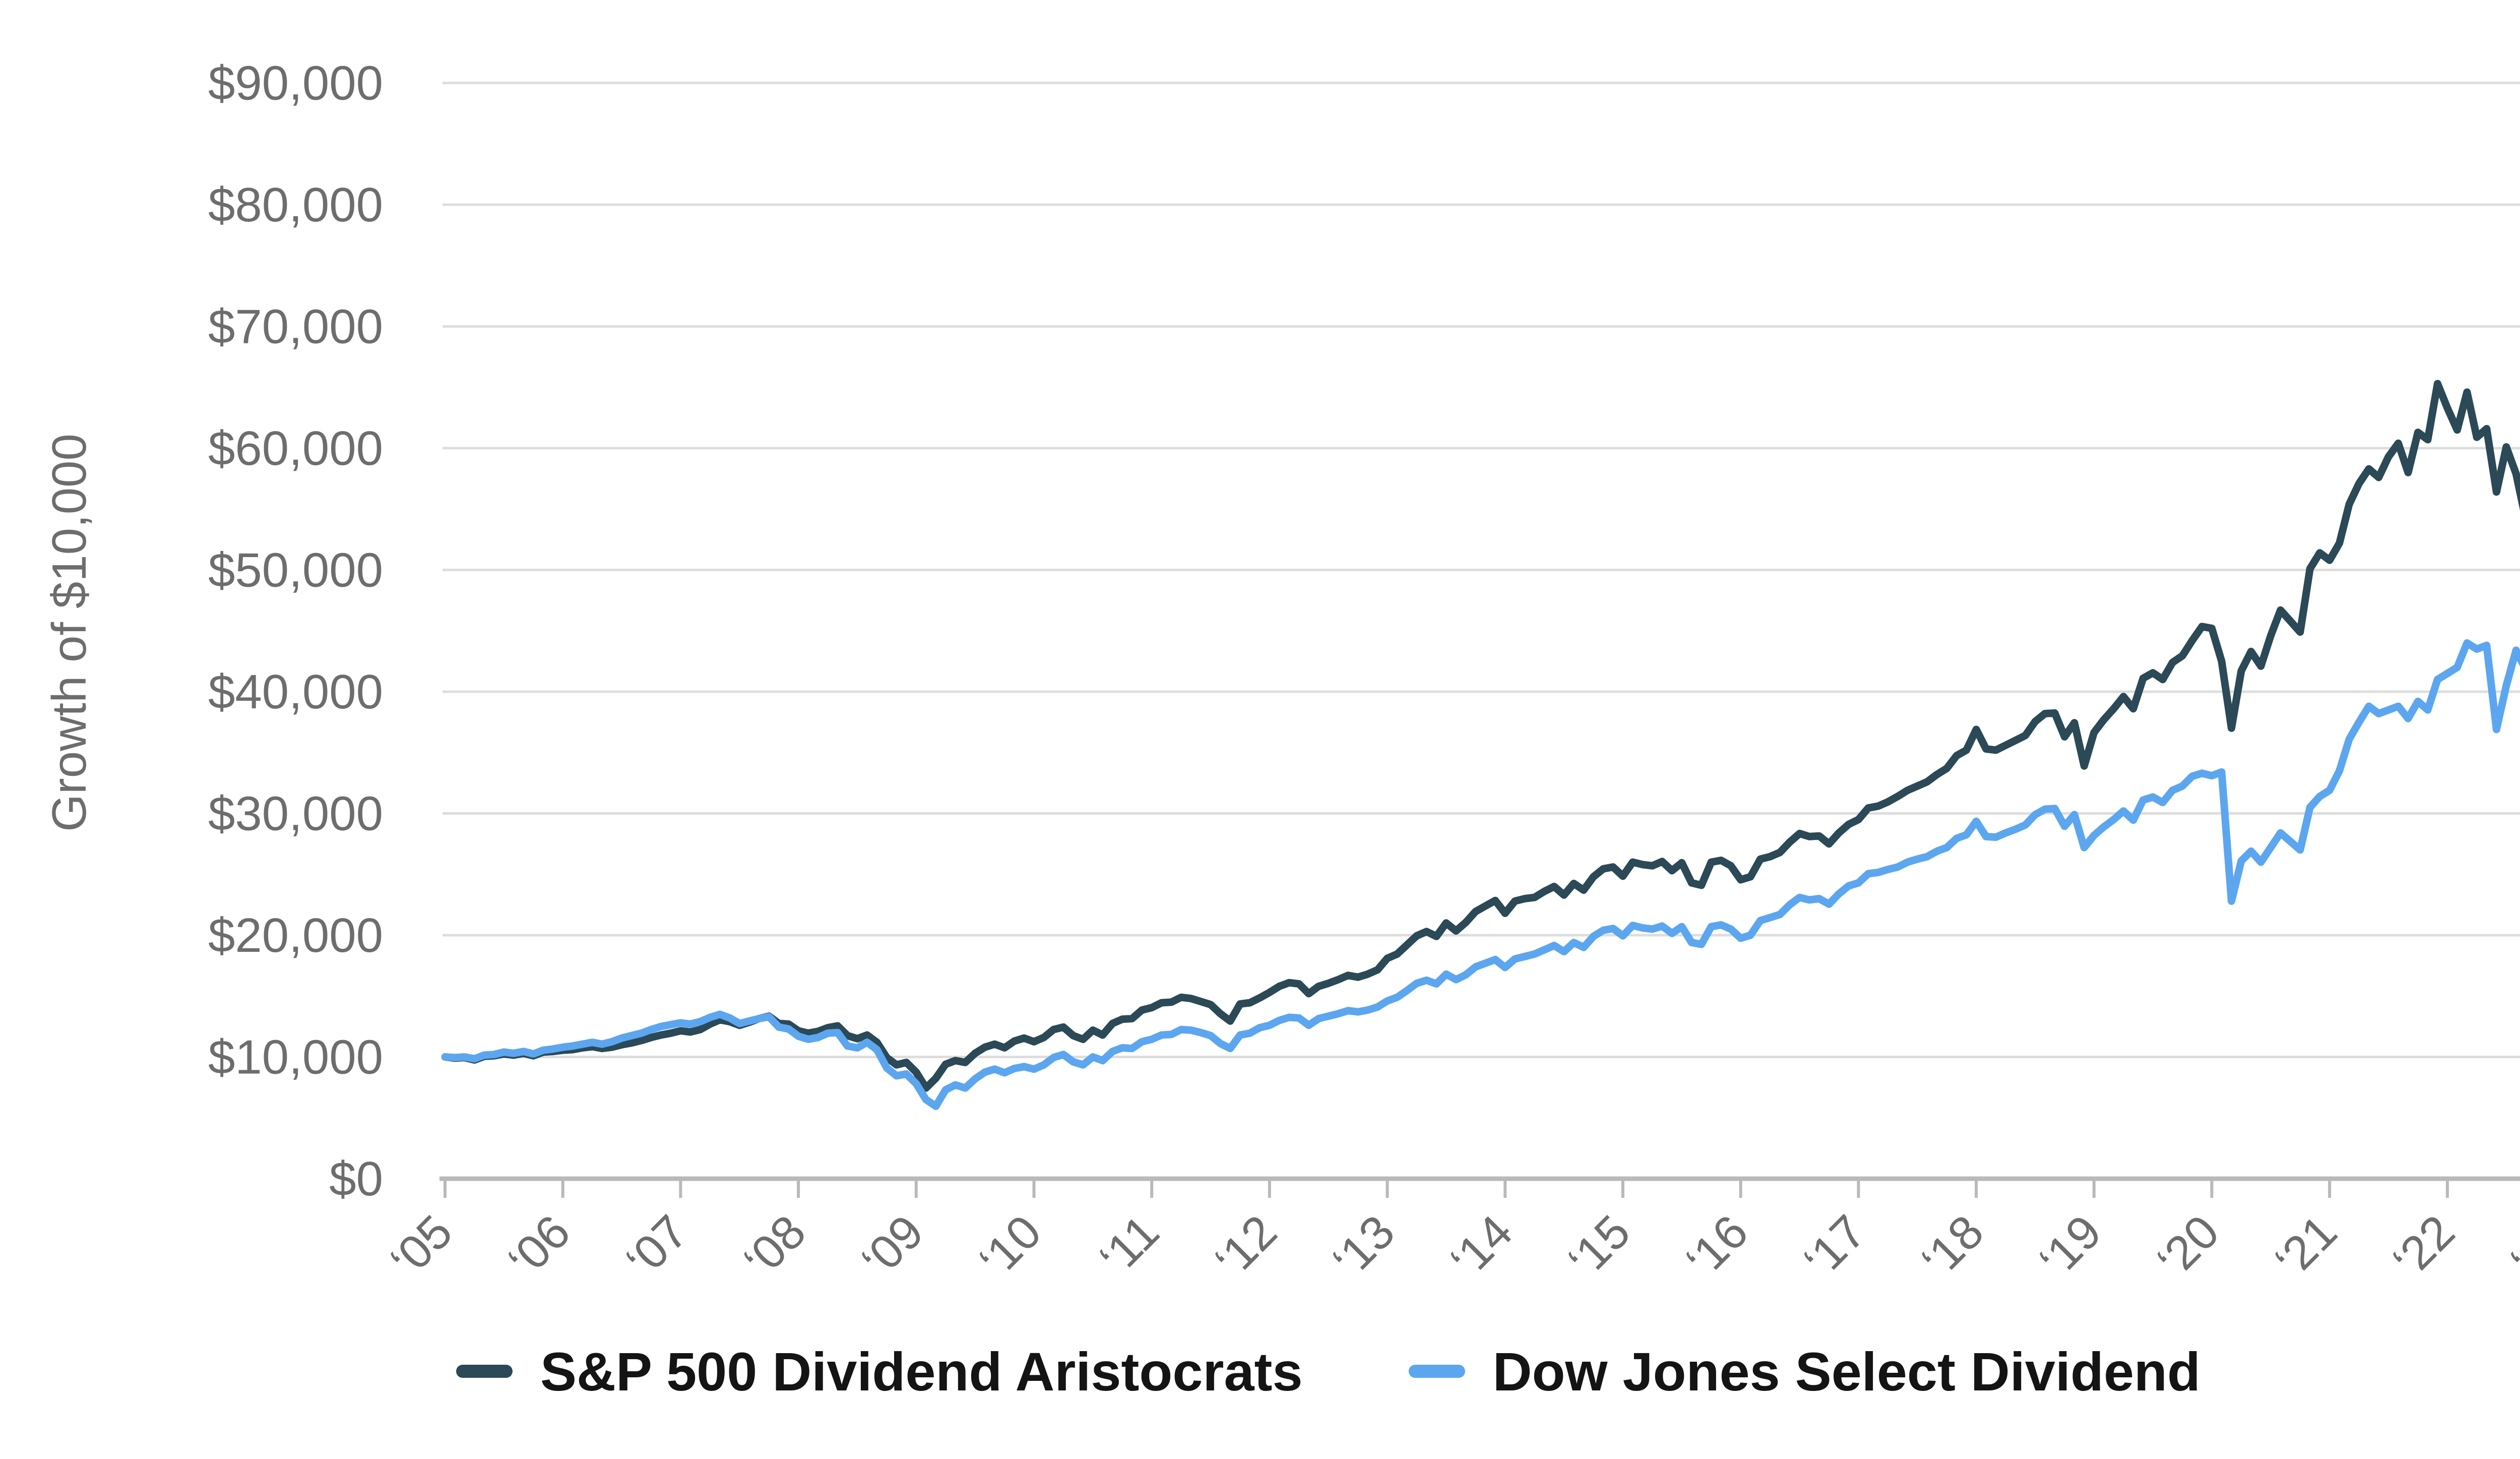  I want to click on svg-text: ‘17, so click(1835, 1246).